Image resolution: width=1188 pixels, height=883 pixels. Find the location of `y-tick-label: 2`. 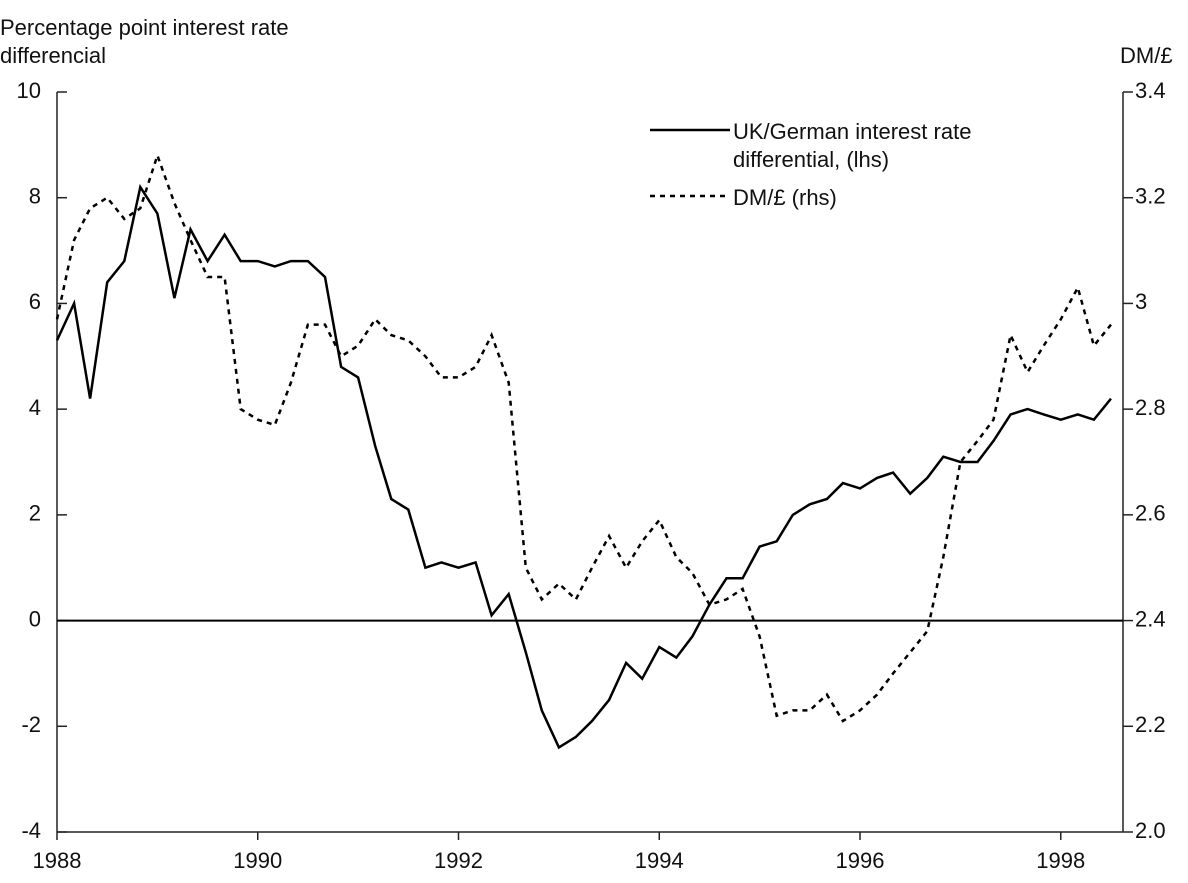

y-tick-label: 2 is located at coordinates (35, 513).